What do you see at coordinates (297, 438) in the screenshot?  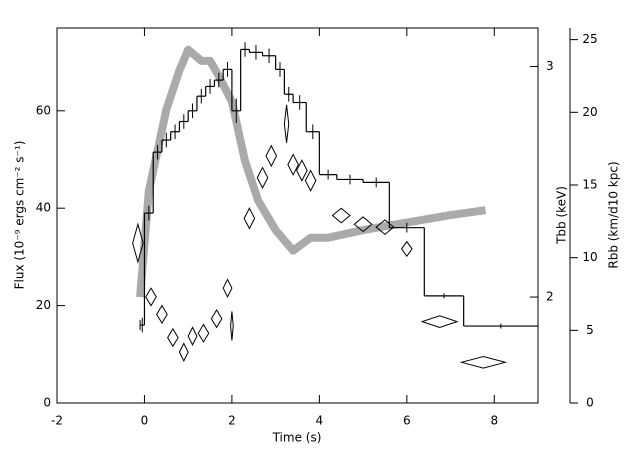 I see `x-axis-label: Time (s)` at bounding box center [297, 438].